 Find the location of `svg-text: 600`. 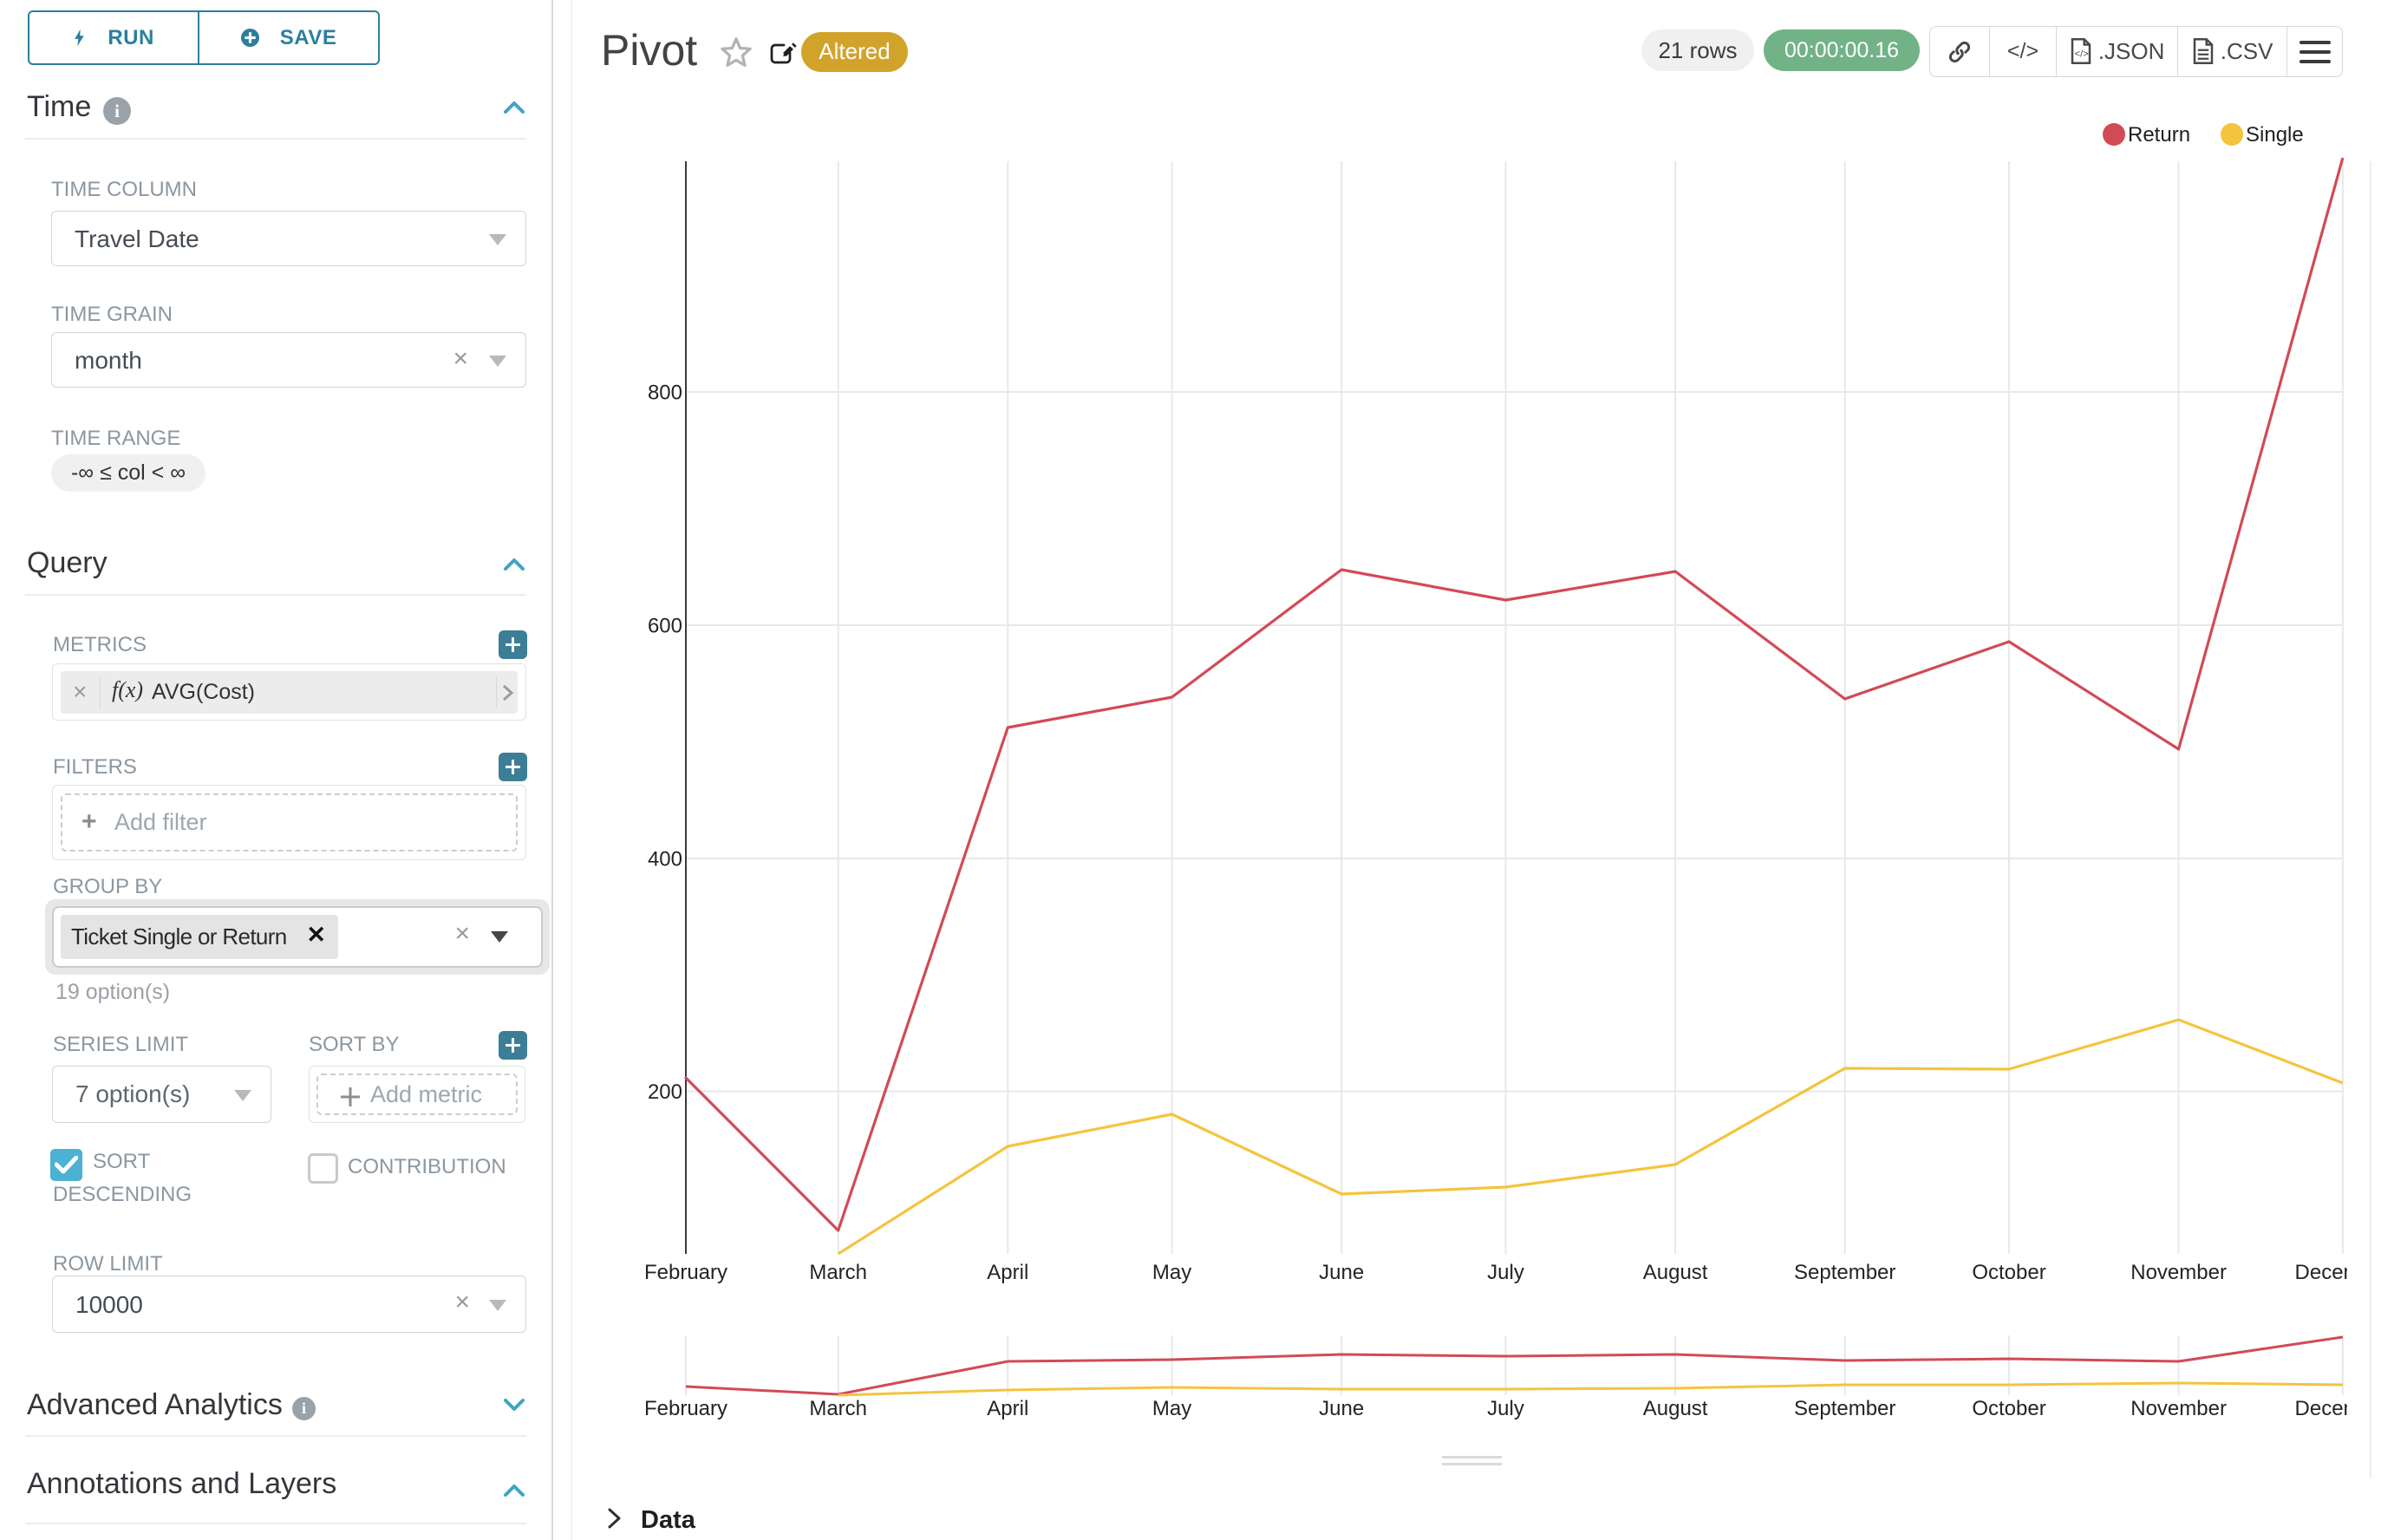

svg-text: 600 is located at coordinates (665, 626).